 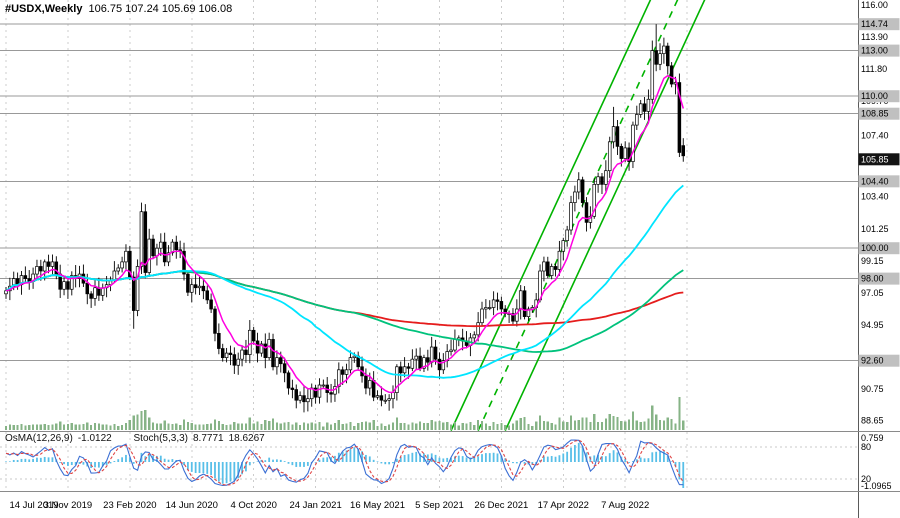 I want to click on svg-text: 110.00, so click(x=874, y=96).